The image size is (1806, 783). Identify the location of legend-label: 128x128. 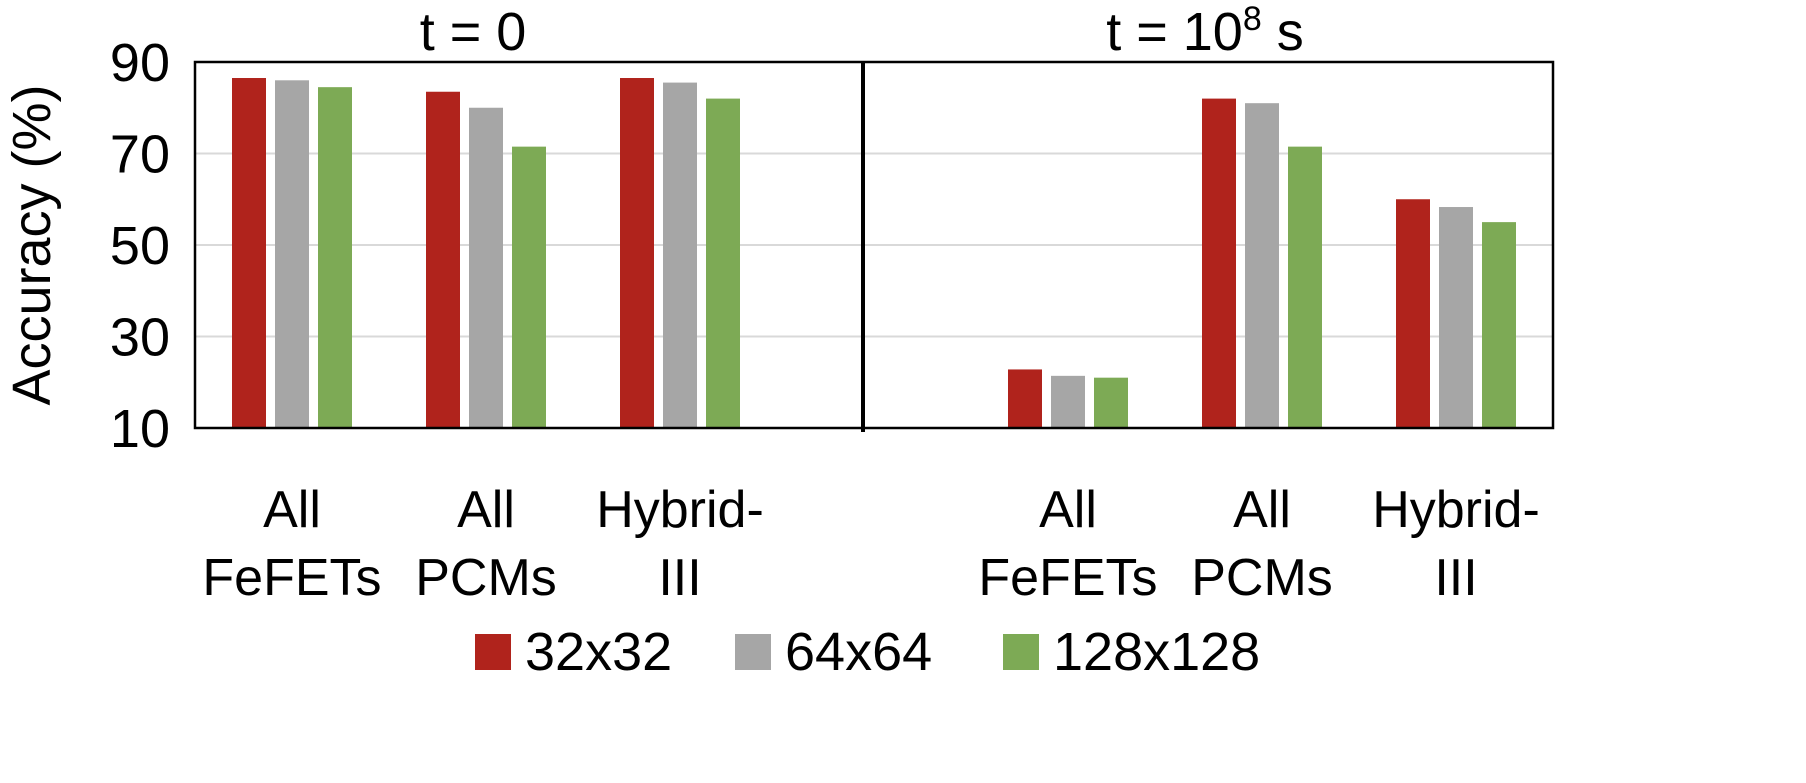
(1156, 652).